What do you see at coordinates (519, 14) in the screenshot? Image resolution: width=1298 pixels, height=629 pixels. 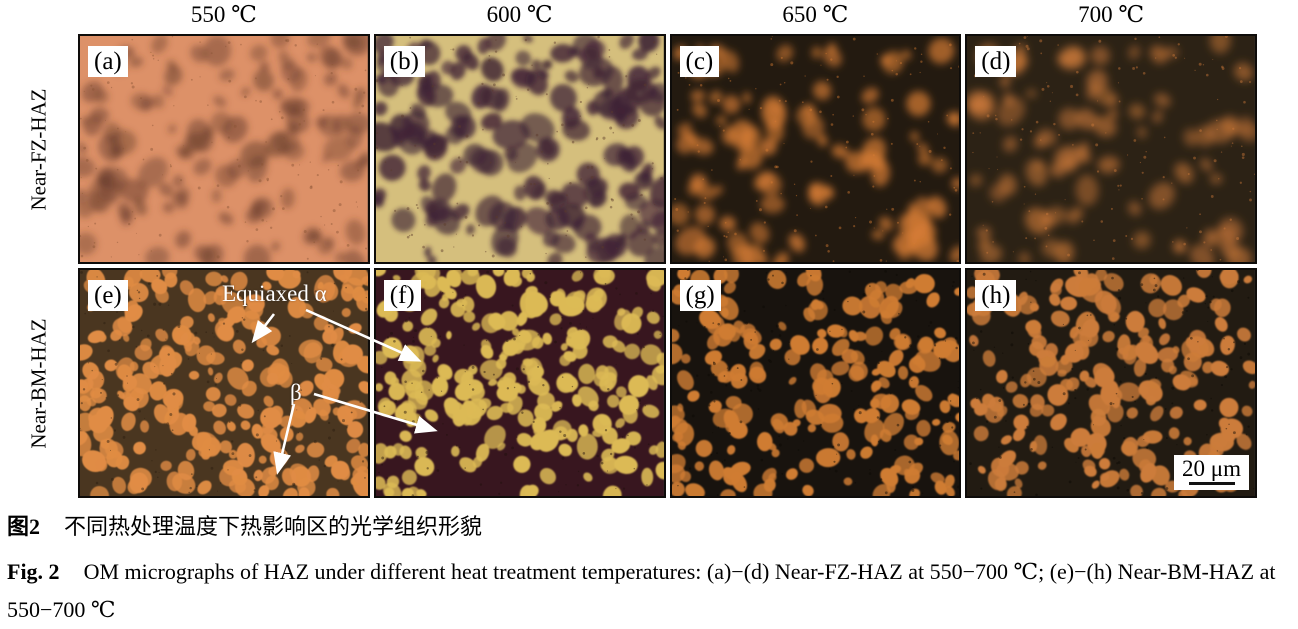 I see `column-header-600: 600 ℃` at bounding box center [519, 14].